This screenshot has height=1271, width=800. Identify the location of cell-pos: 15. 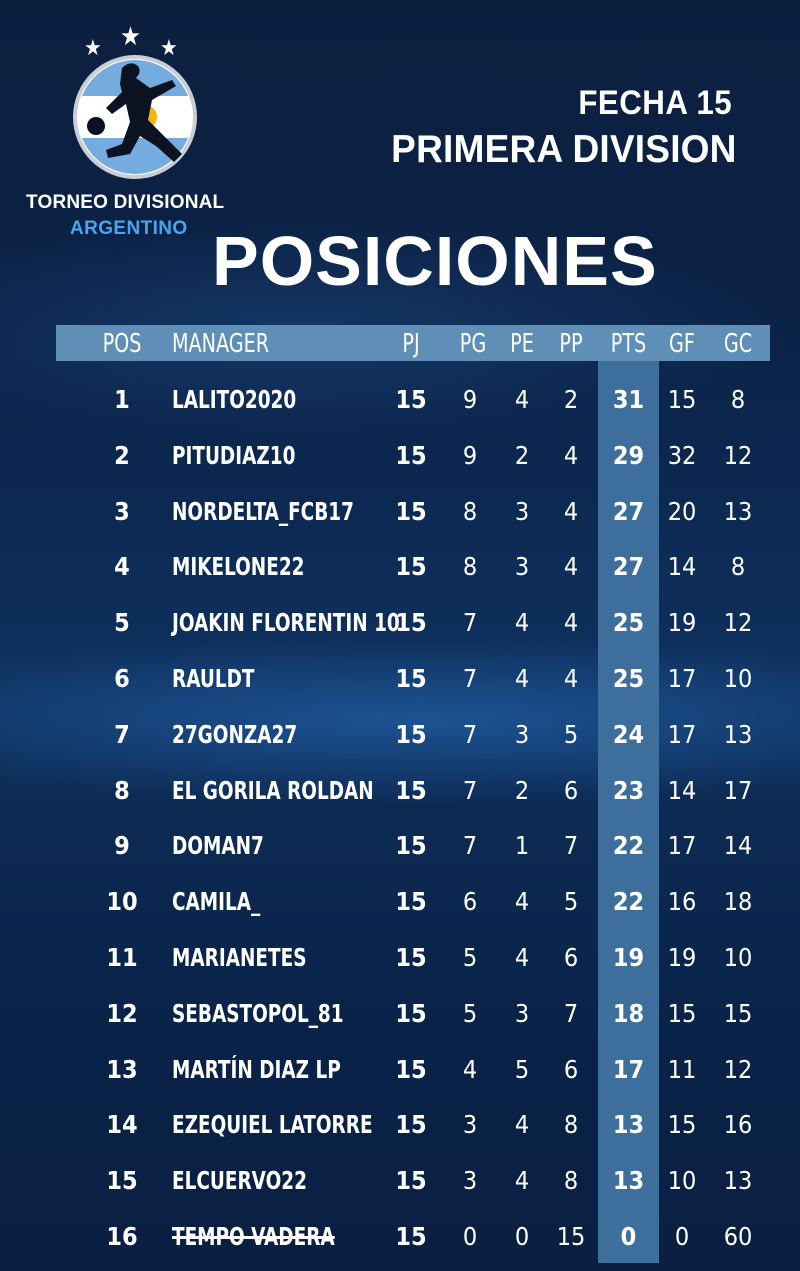
(122, 1181).